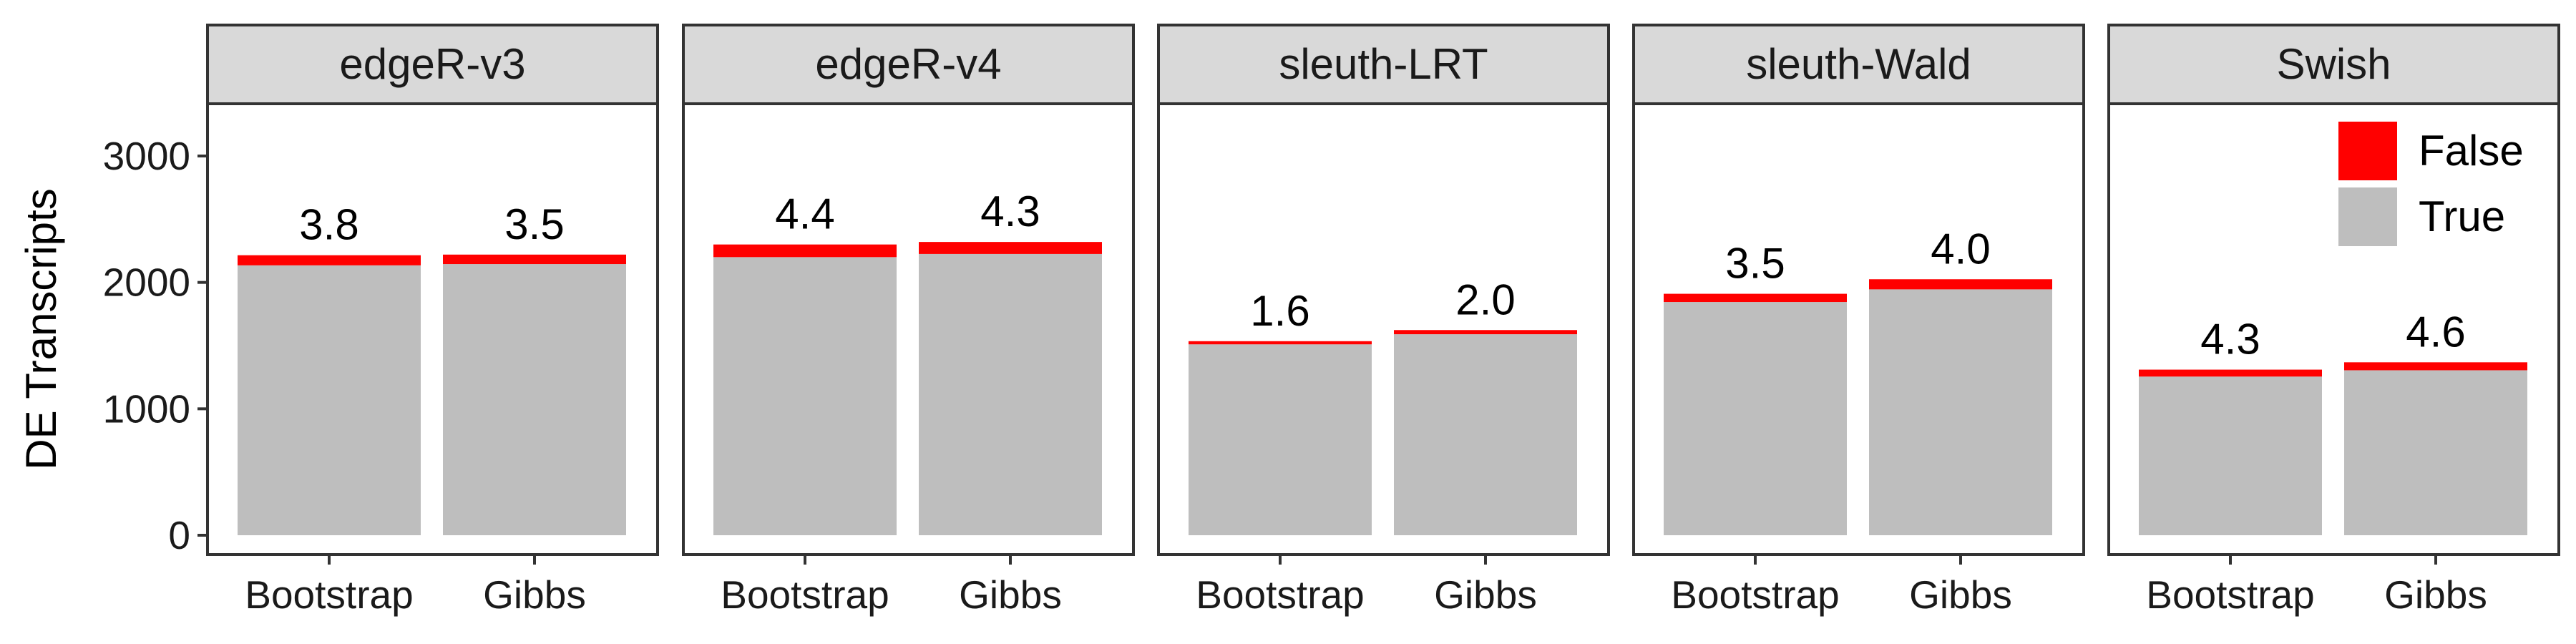  Describe the element at coordinates (1279, 311) in the screenshot. I see `bar-data-label: 1.6` at that location.